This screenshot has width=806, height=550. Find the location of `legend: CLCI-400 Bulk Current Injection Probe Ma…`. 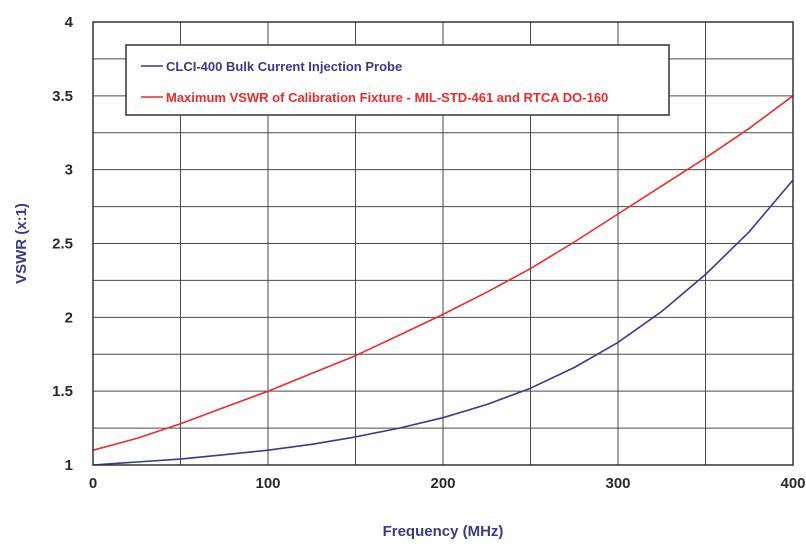

legend: CLCI-400 Bulk Current Injection Probe Ma… is located at coordinates (397, 80).